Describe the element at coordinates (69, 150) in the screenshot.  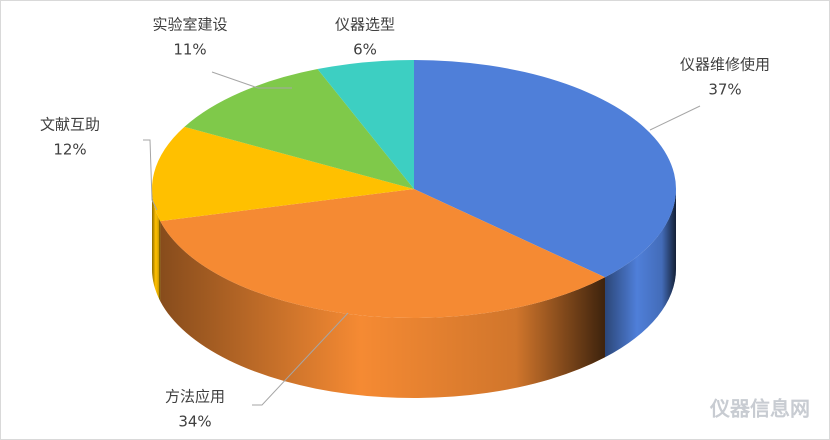
I see `value-label: 12%` at that location.